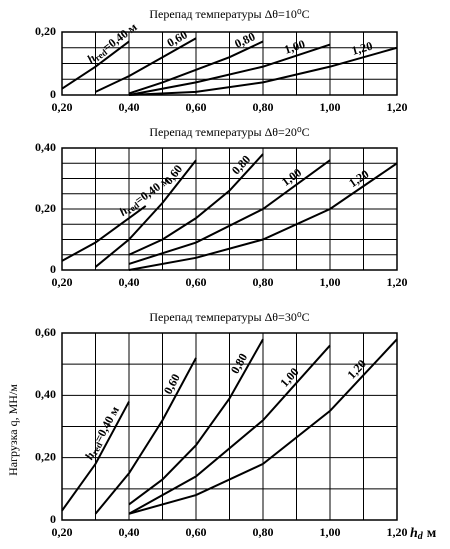 This screenshot has height=549, width=450. I want to click on x-label-unit: м, so click(432, 533).